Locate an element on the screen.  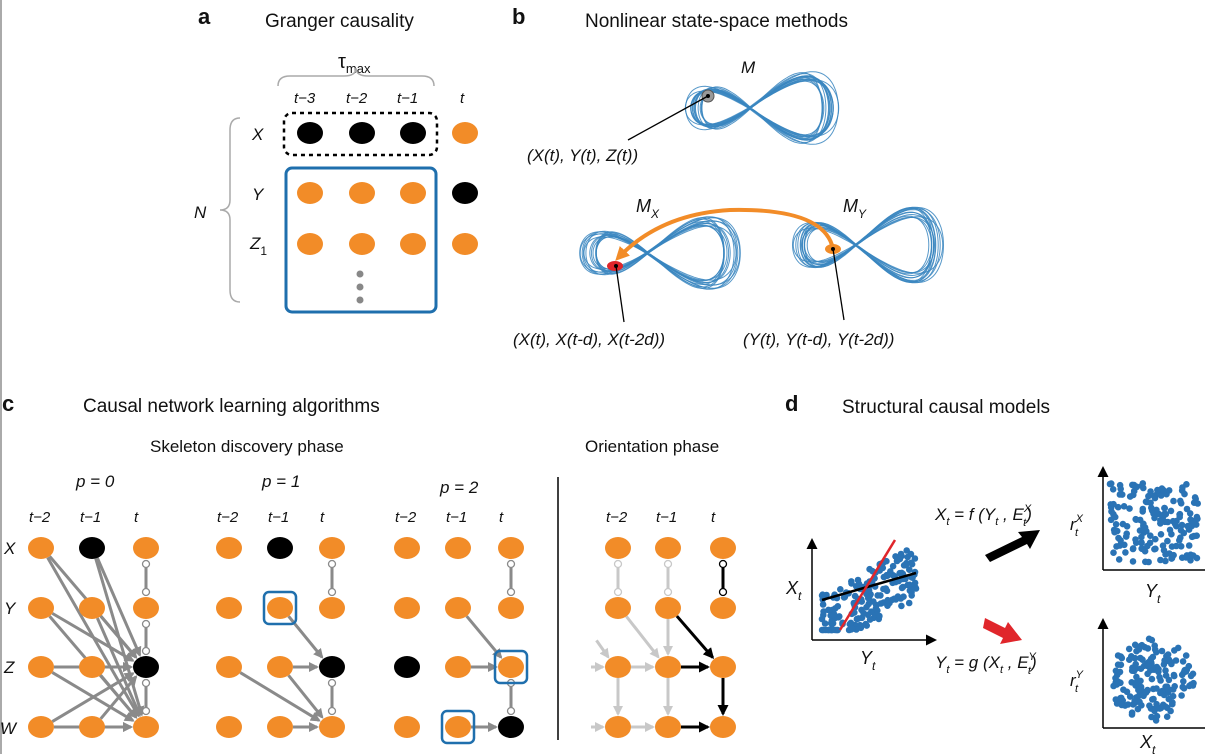
or-x2-o1 is located at coordinates (723, 564).